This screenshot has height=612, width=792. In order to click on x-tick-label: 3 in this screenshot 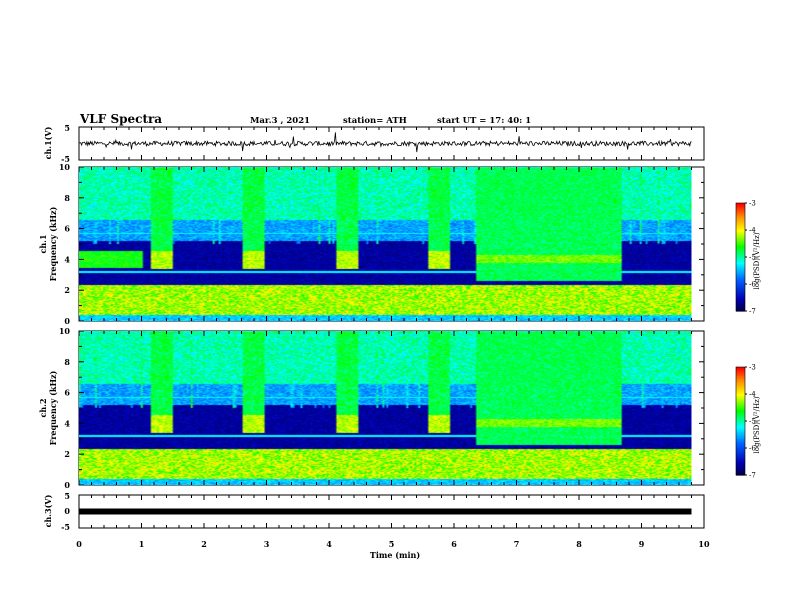, I will do `click(267, 544)`.